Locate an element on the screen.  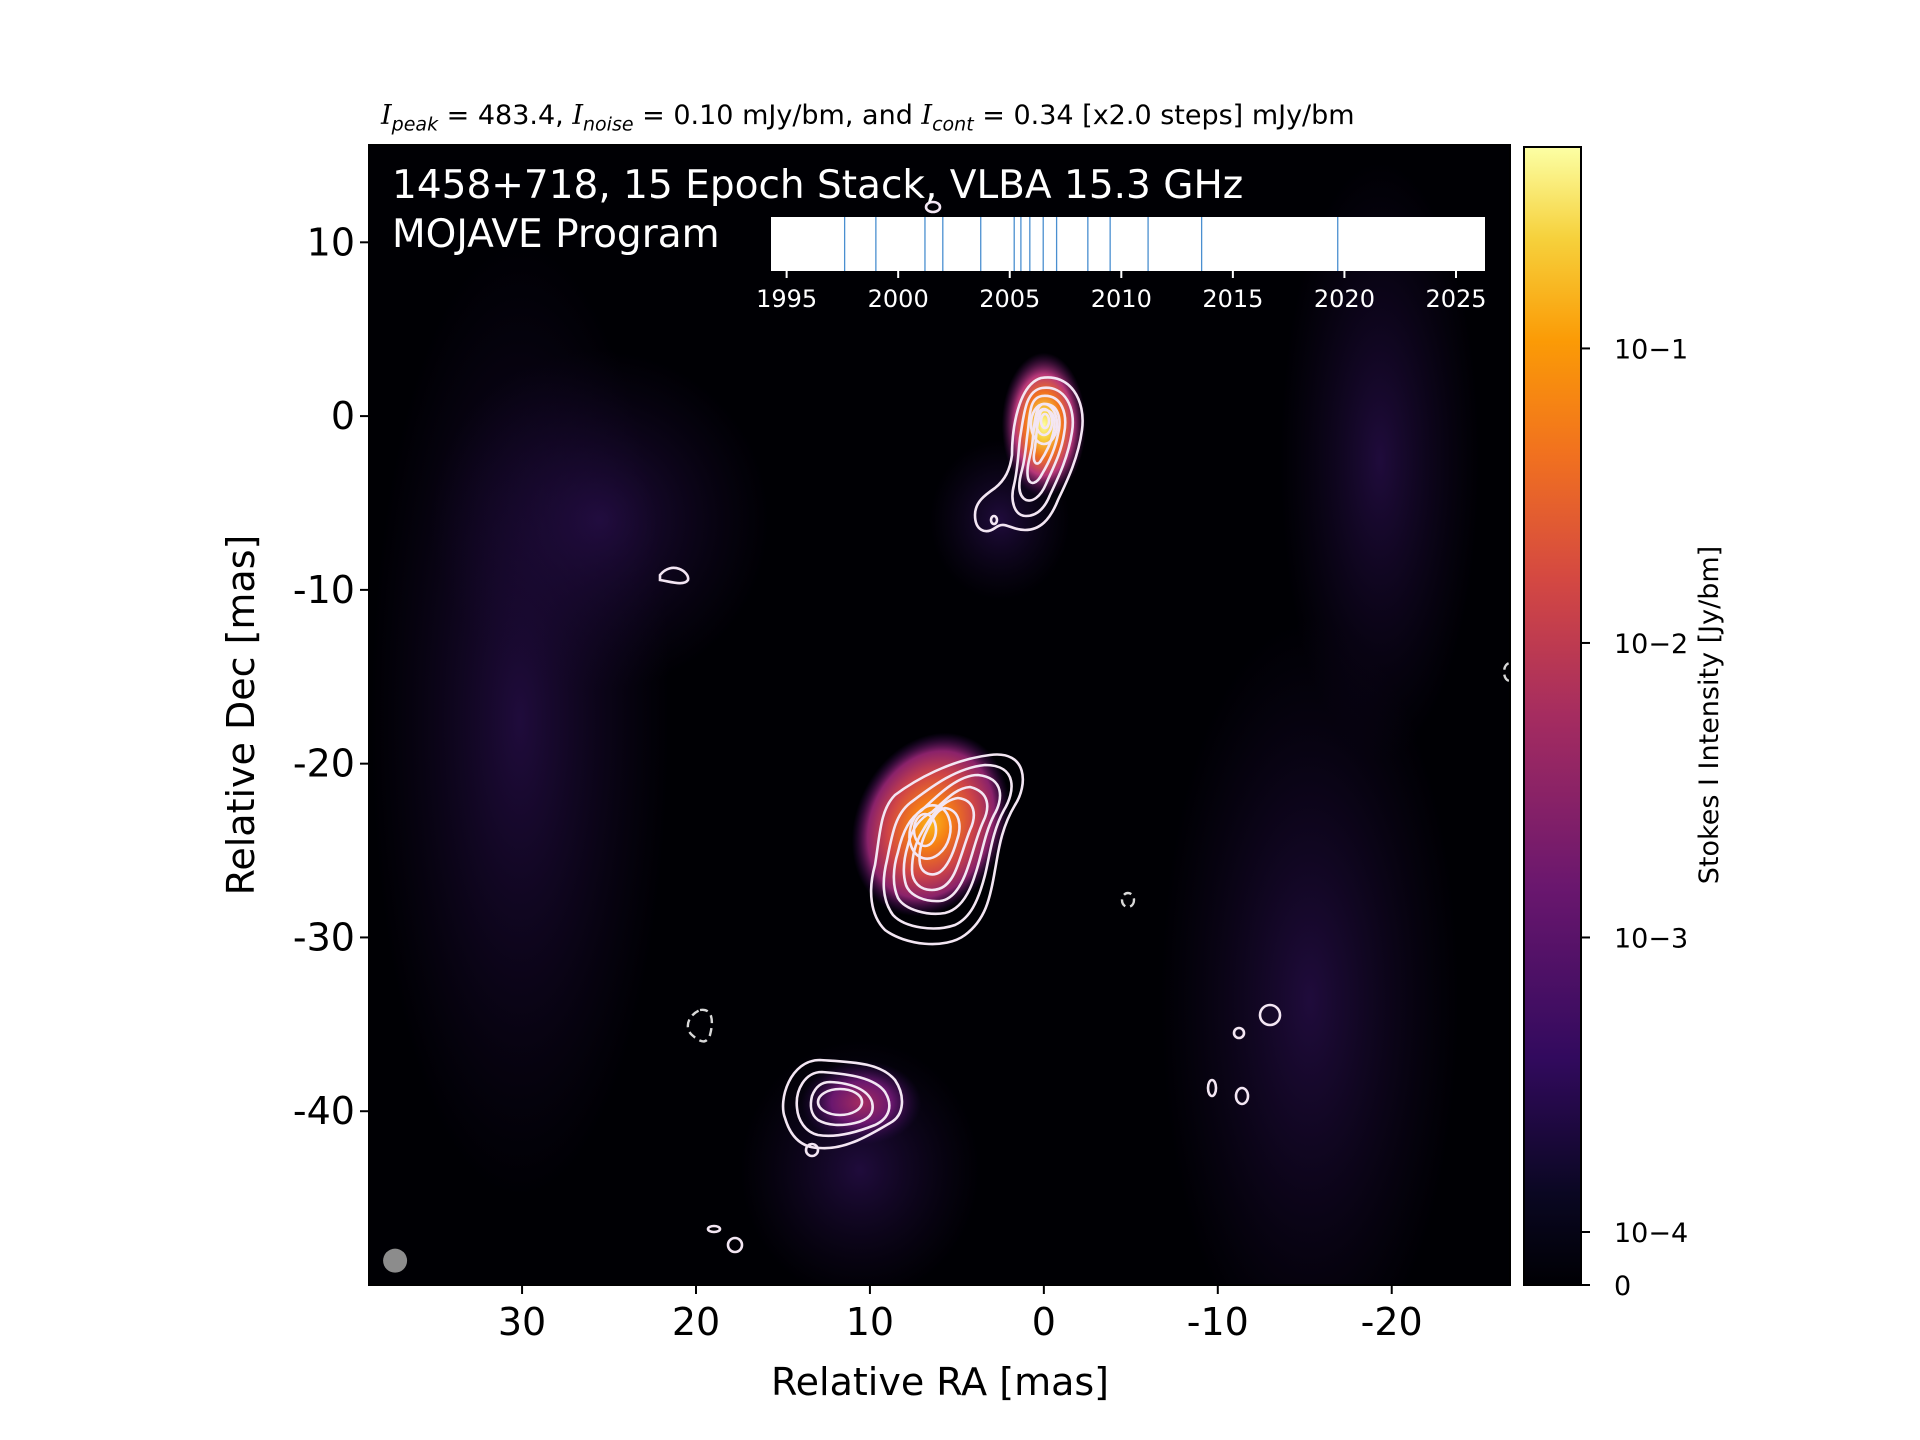
beam-ellipse is located at coordinates (395, 1260).